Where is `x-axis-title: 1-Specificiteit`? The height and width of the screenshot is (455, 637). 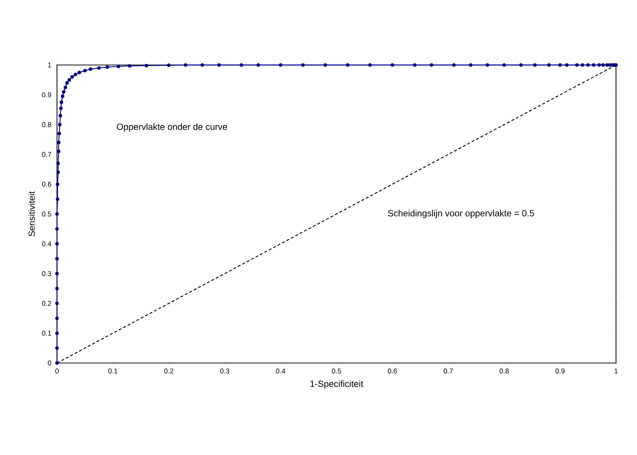
x-axis-title: 1-Specificiteit is located at coordinates (337, 384).